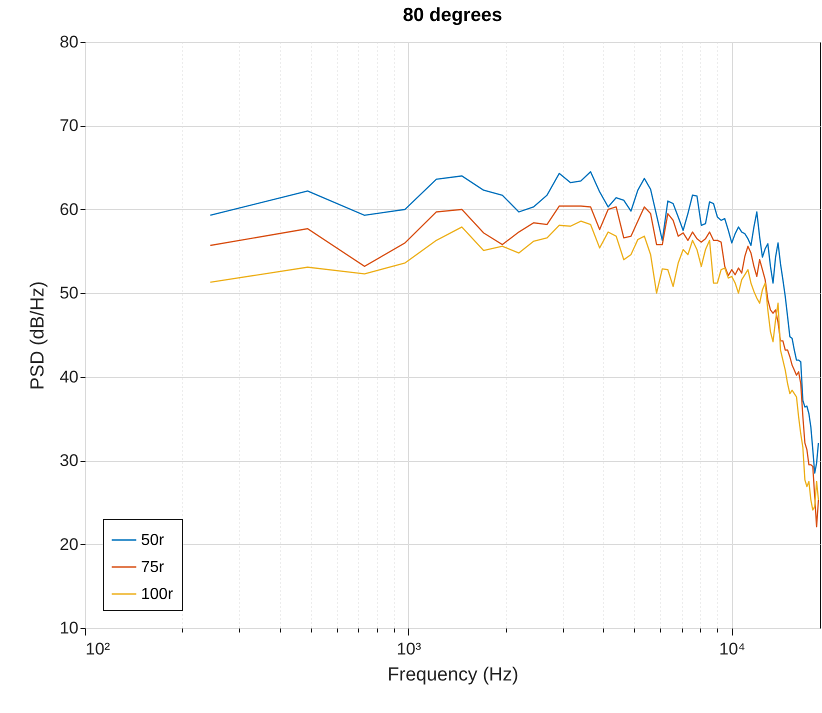 This screenshot has width=822, height=713. What do you see at coordinates (69, 460) in the screenshot?
I see `y-tick-label: 30` at bounding box center [69, 460].